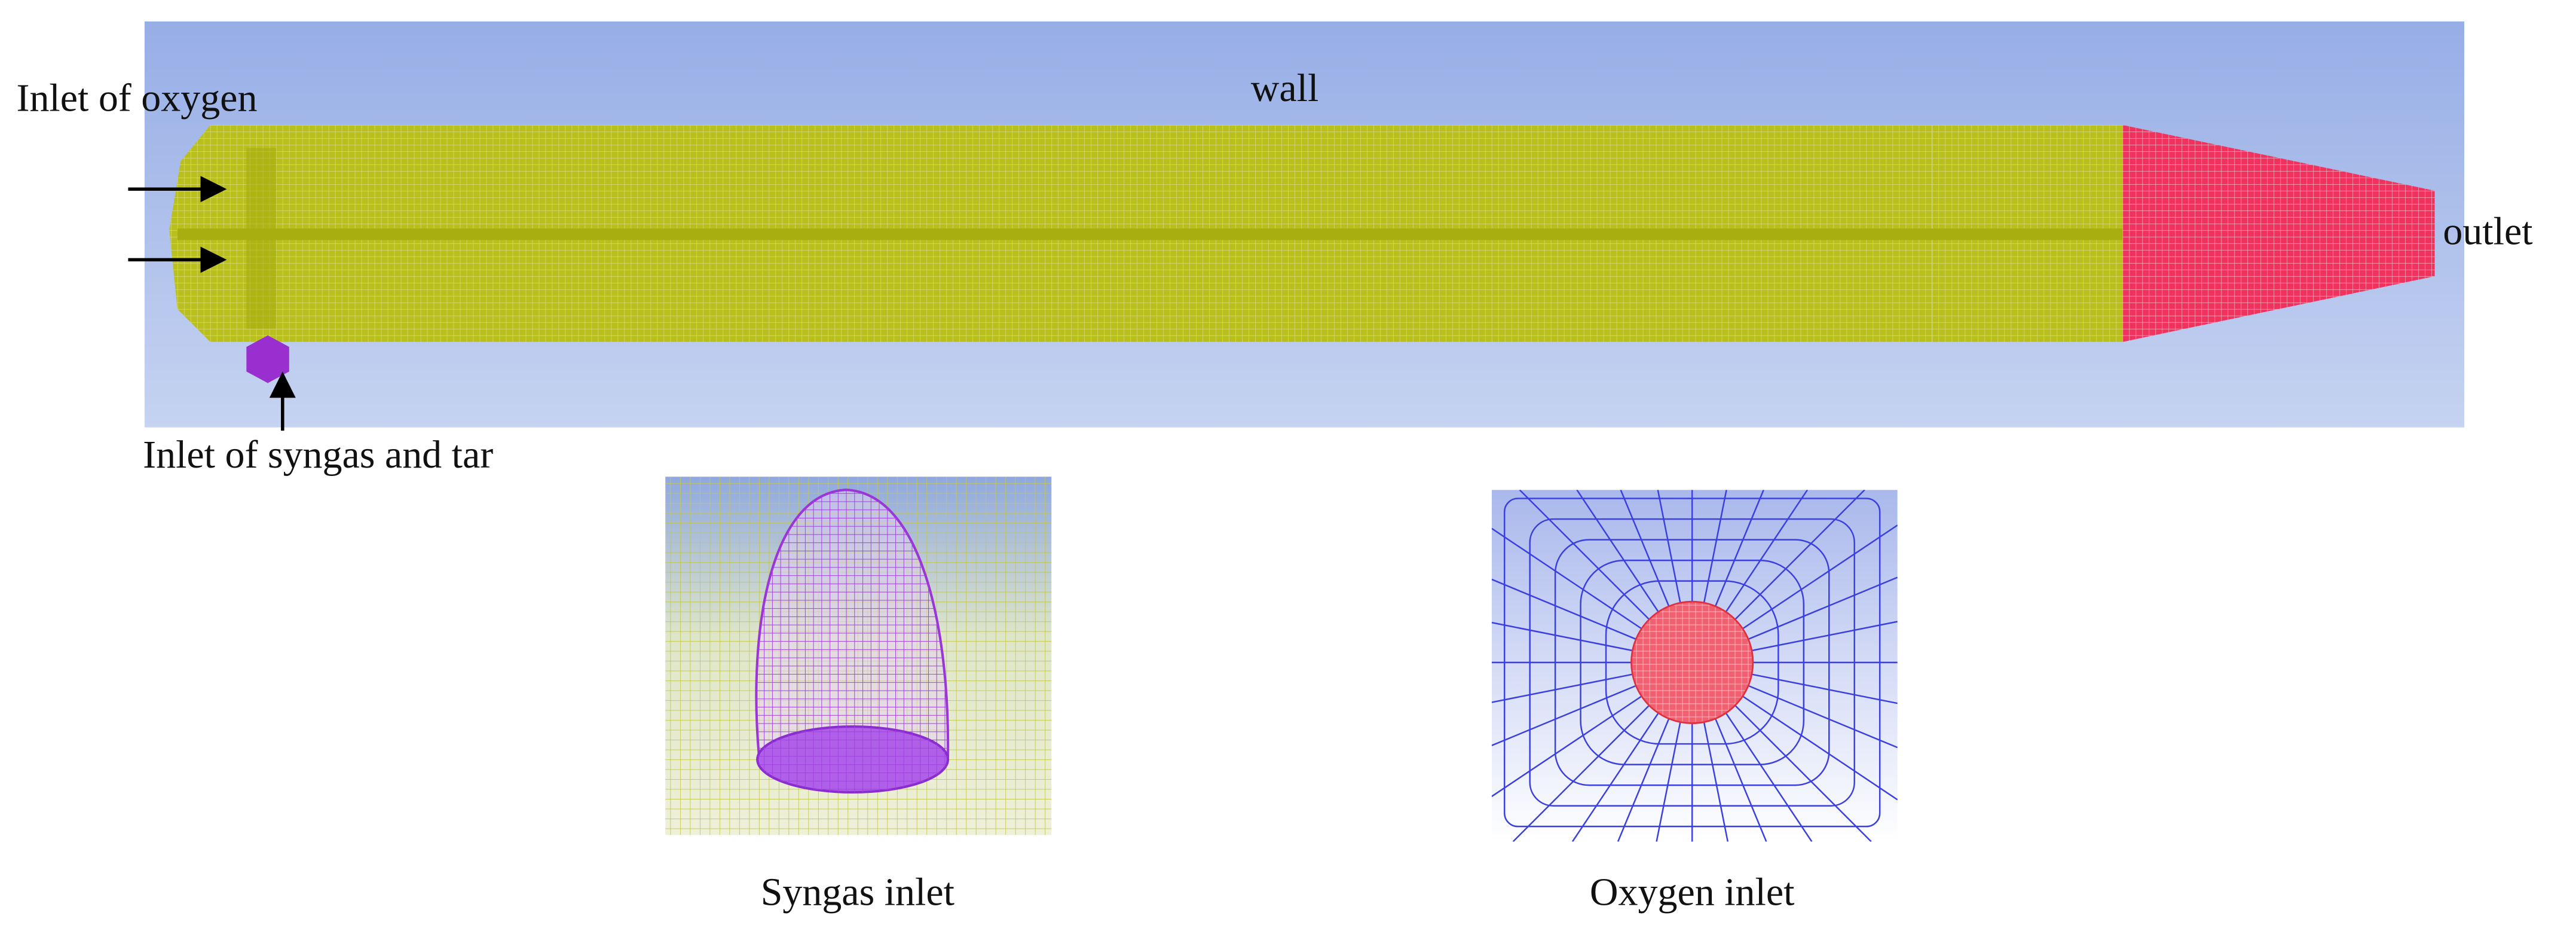  Describe the element at coordinates (1150, 234) in the screenshot. I see `center-band` at that location.